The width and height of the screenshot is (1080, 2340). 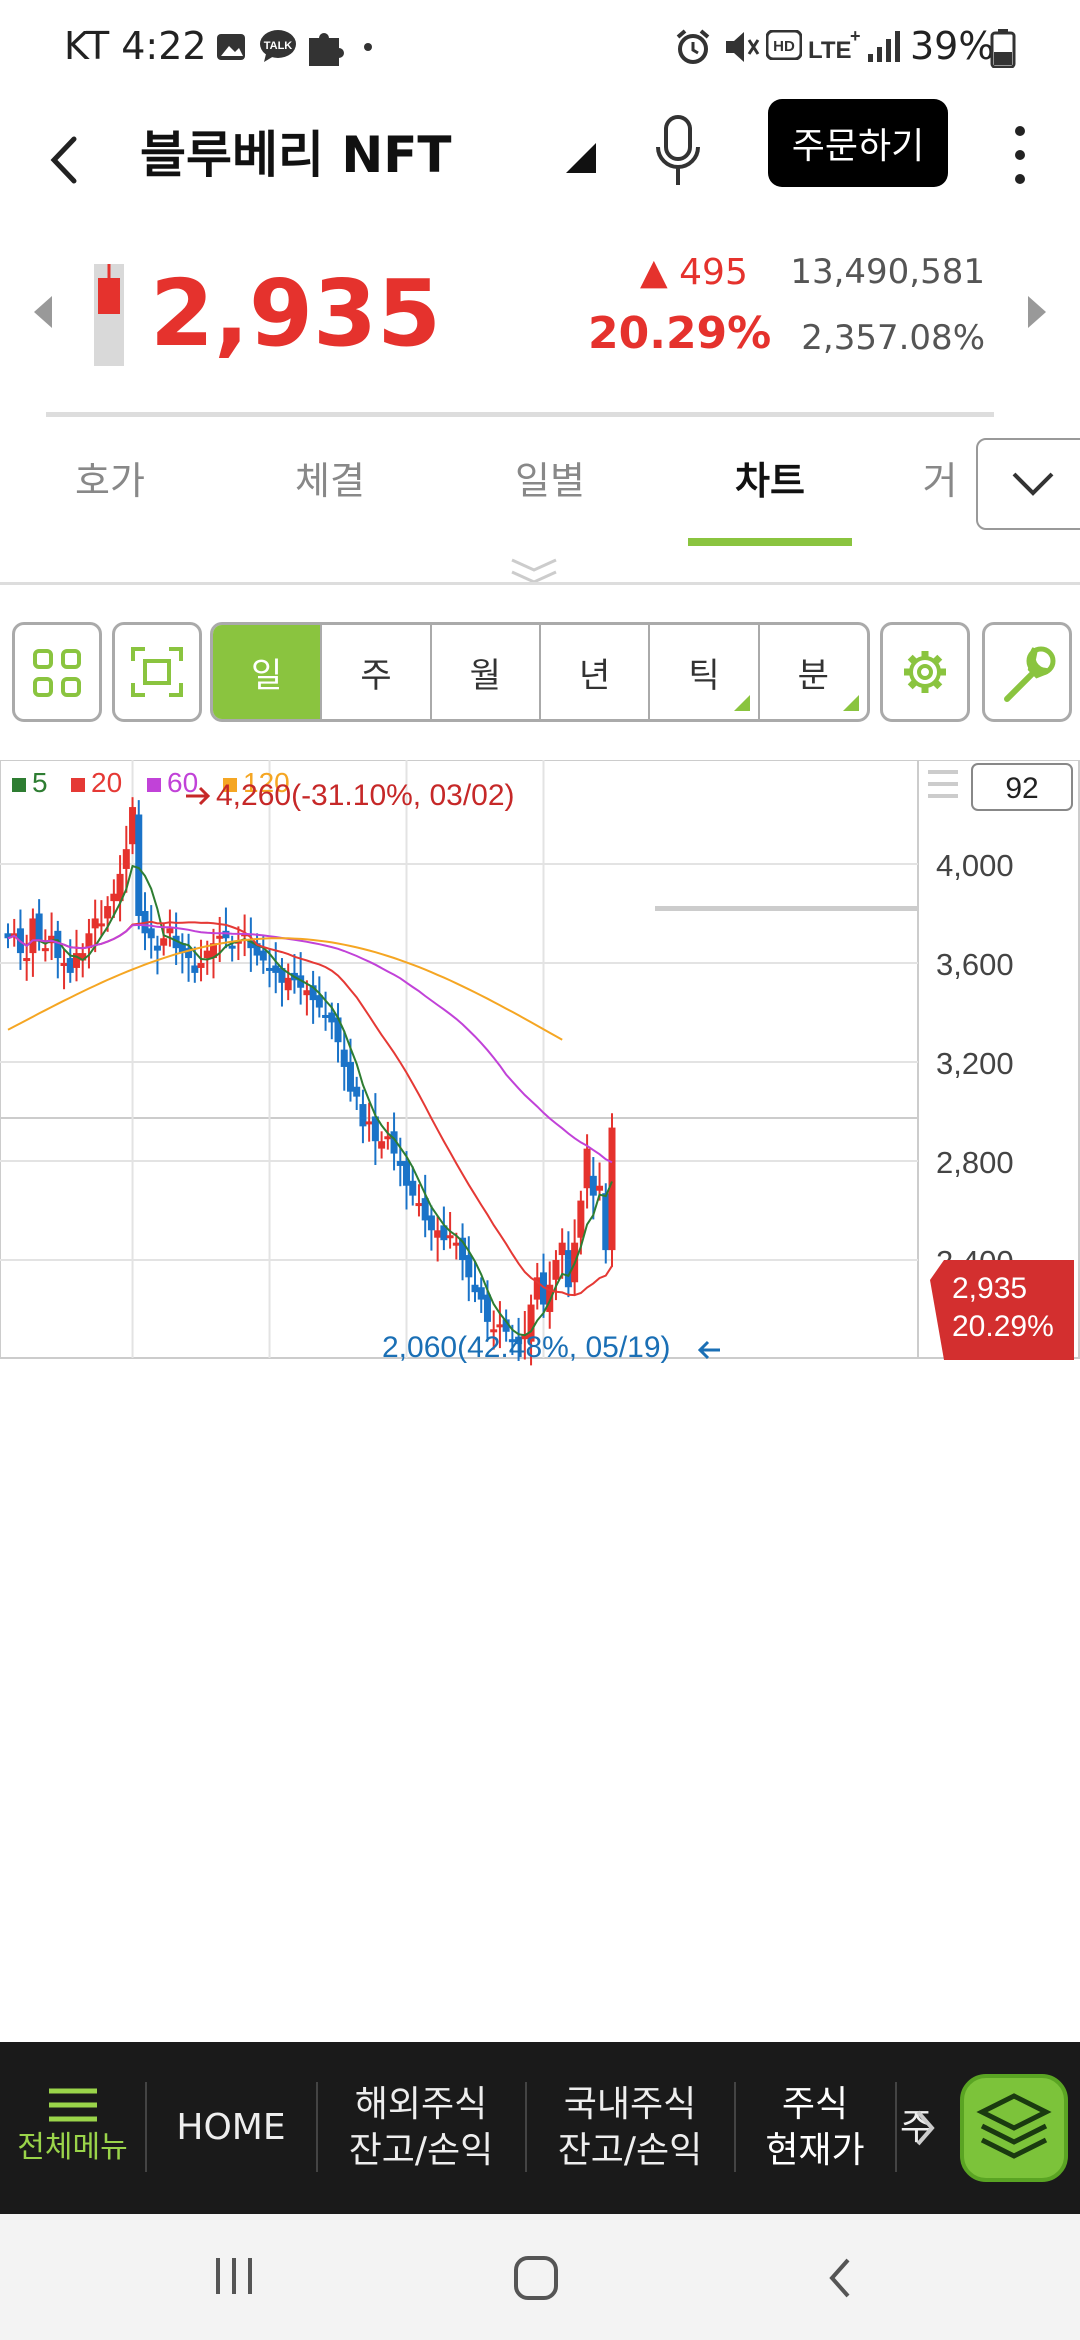 I want to click on nav-scroll-right-icon, so click(x=925, y=2128).